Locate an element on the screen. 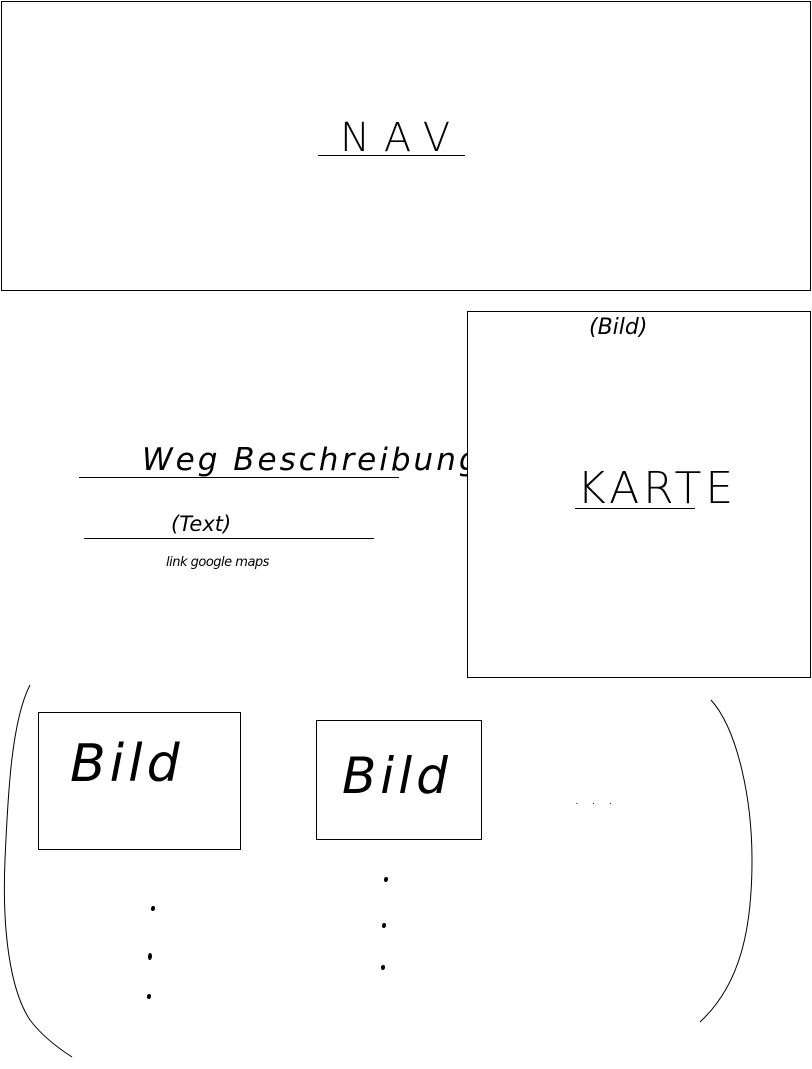  map-label: KARTE is located at coordinates (657, 488).